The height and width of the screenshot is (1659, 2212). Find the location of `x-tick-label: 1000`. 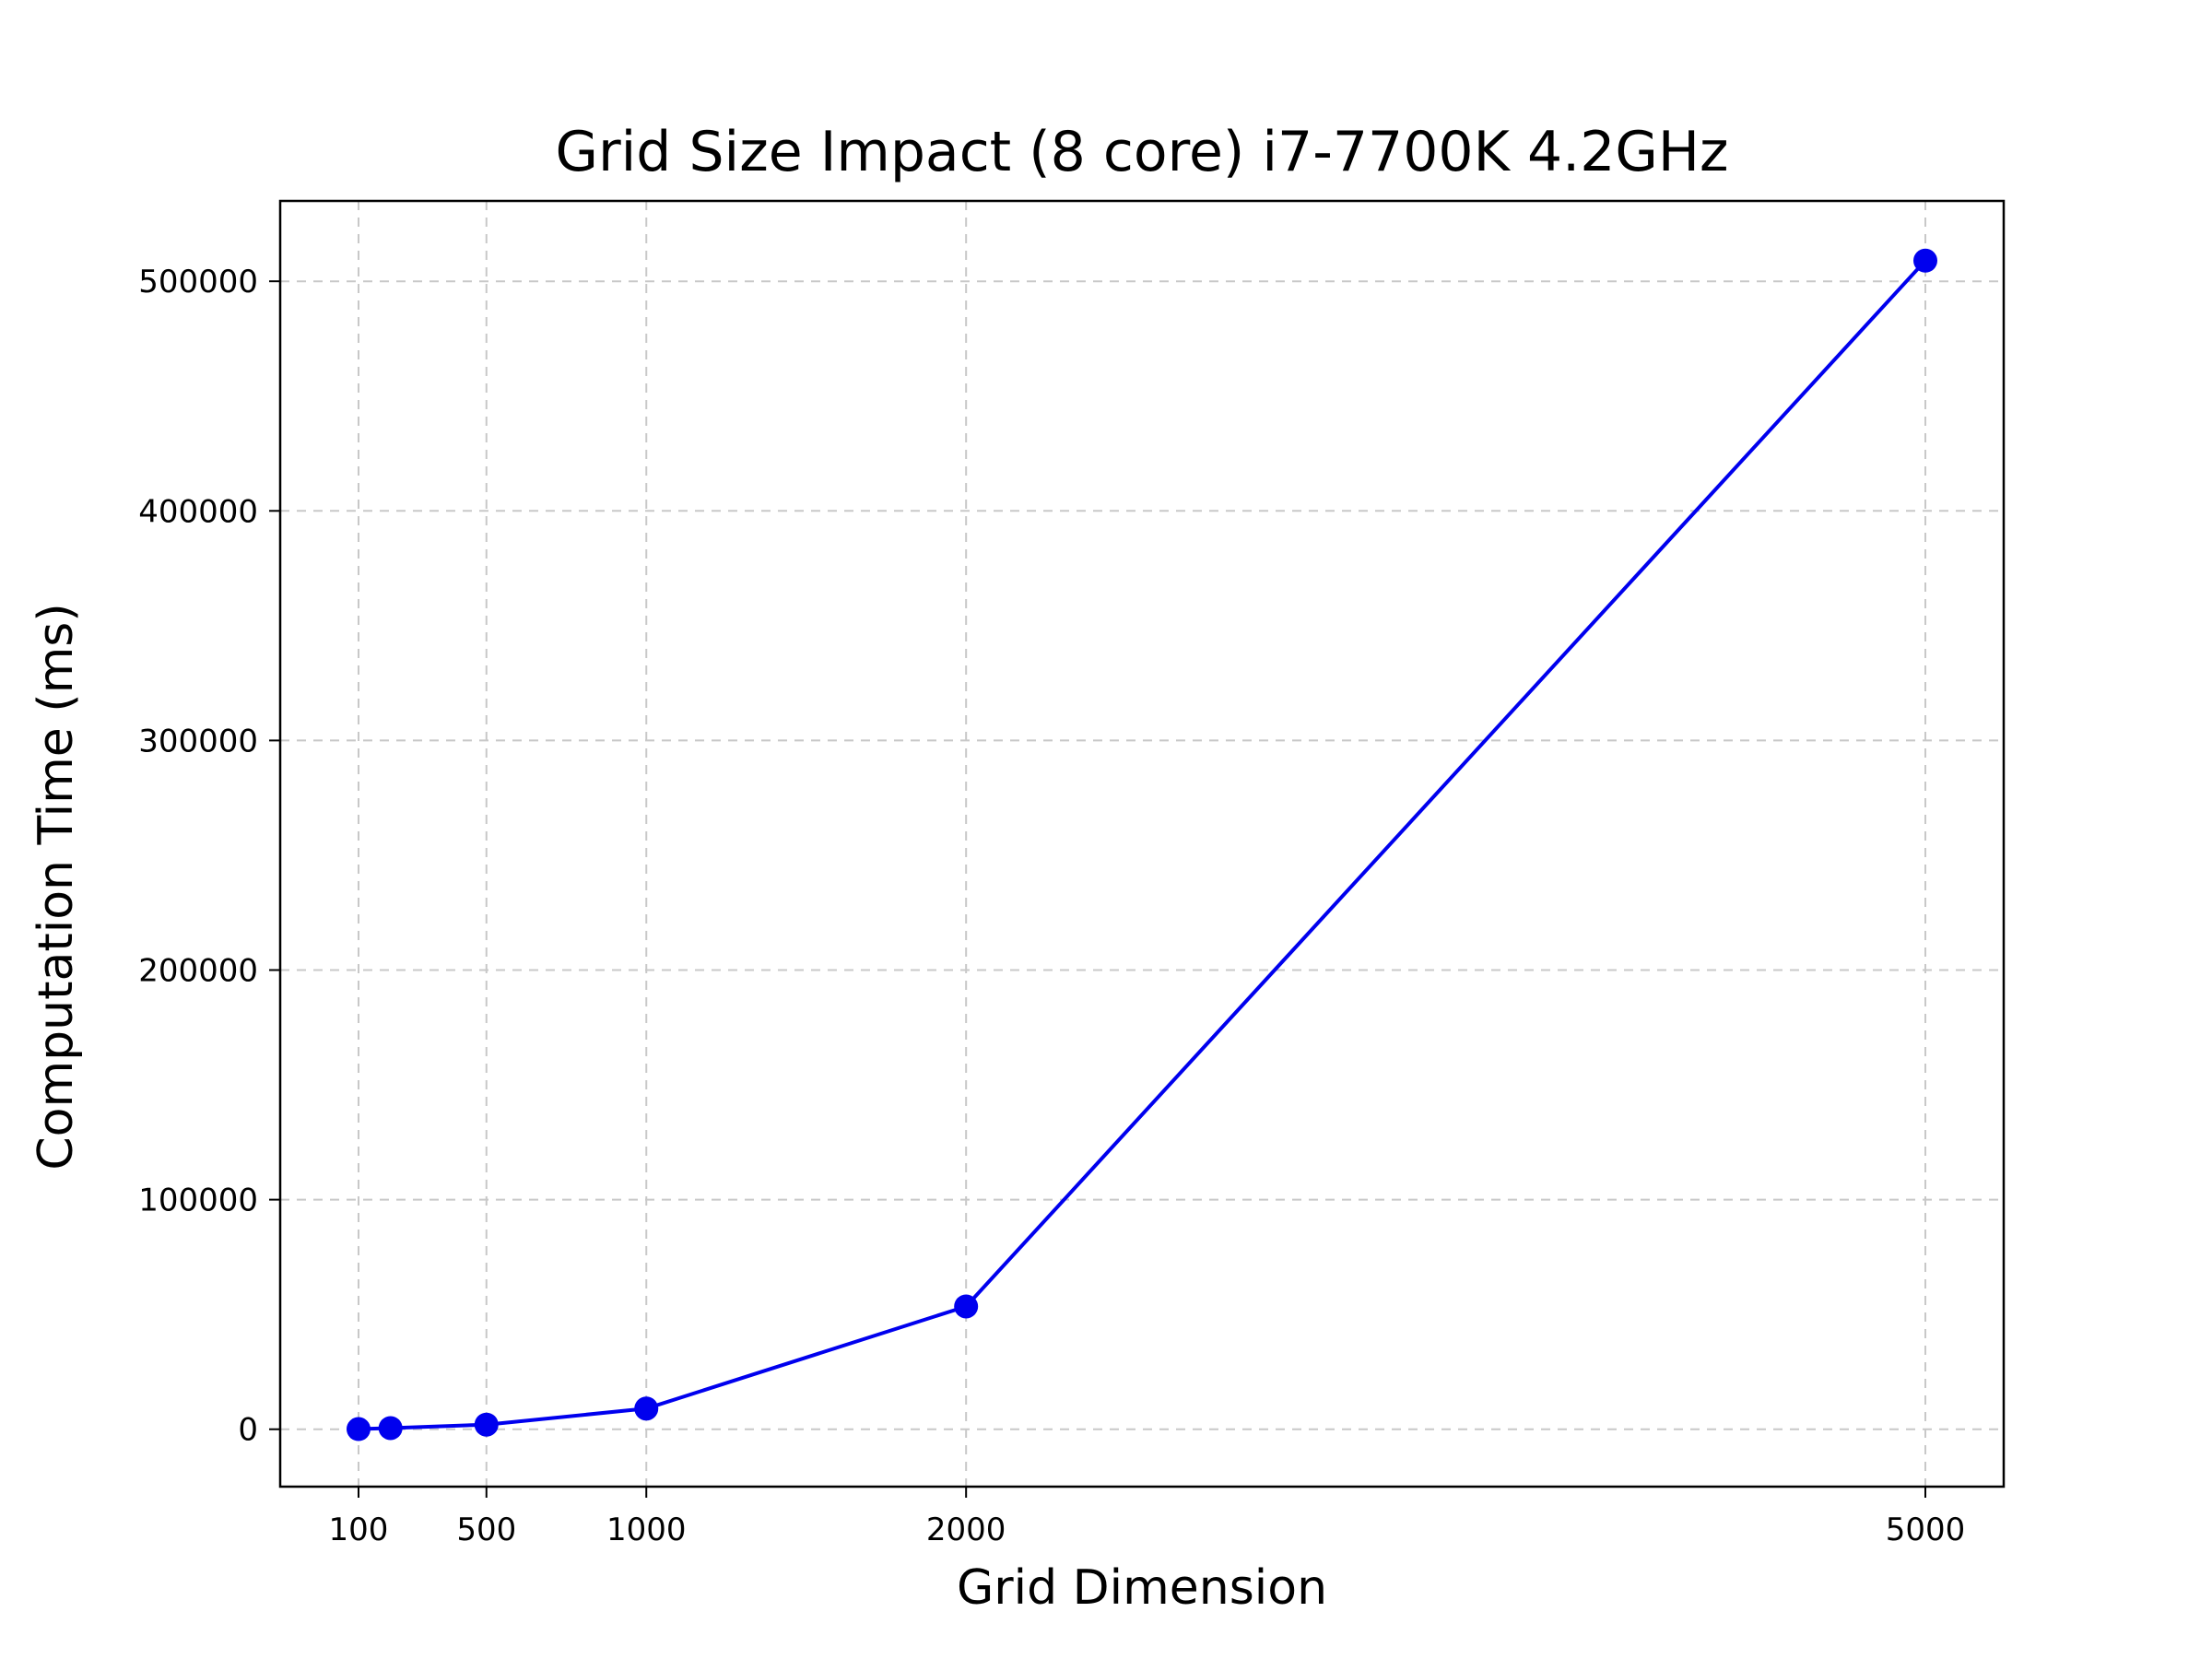

x-tick-label: 1000 is located at coordinates (646, 1530).